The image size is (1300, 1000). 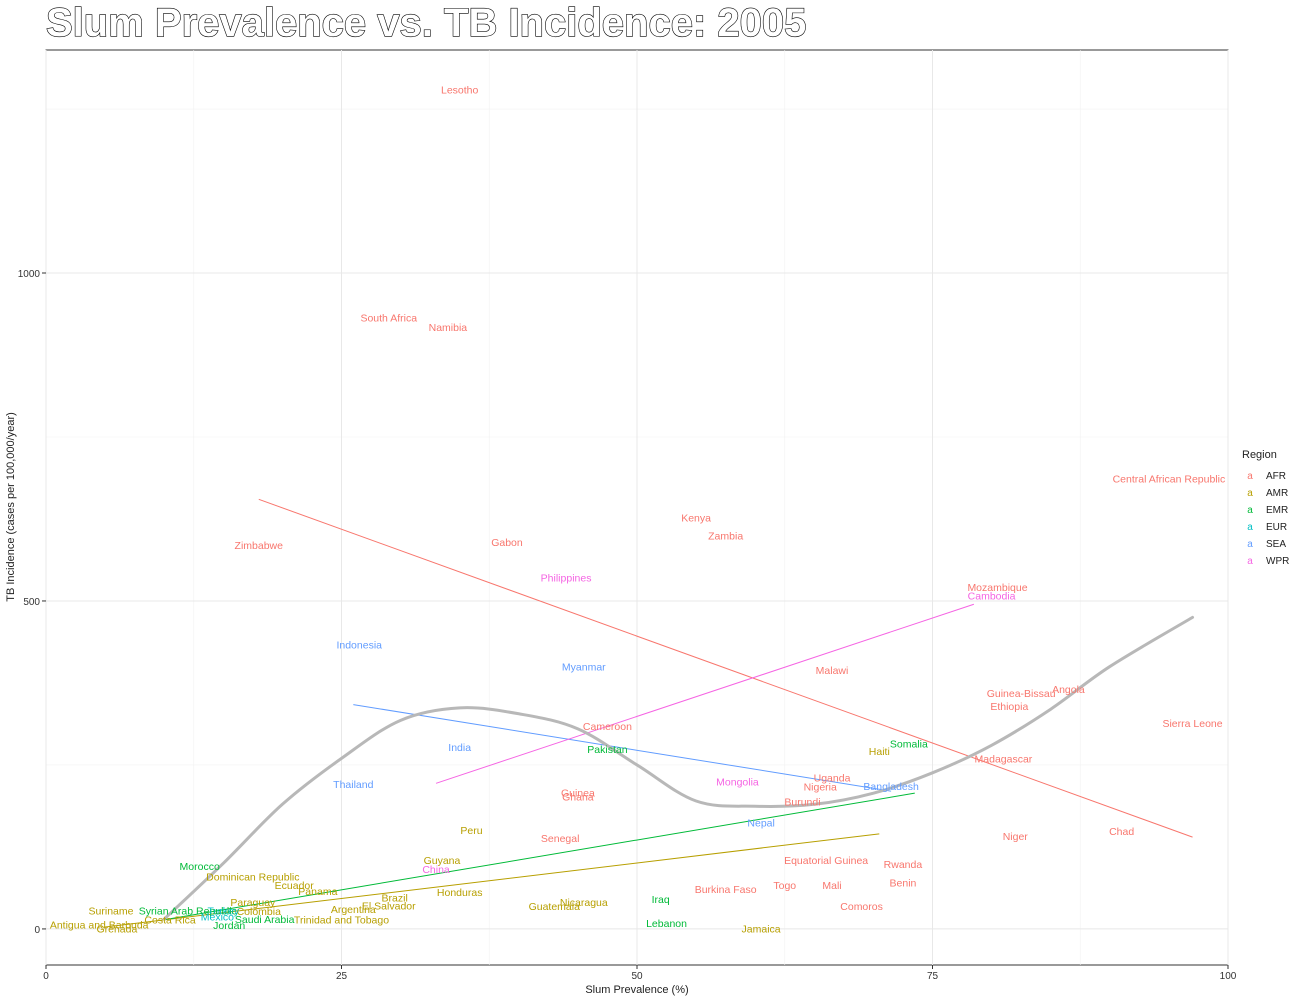 I want to click on x-tick-label: 100, so click(x=1228, y=976).